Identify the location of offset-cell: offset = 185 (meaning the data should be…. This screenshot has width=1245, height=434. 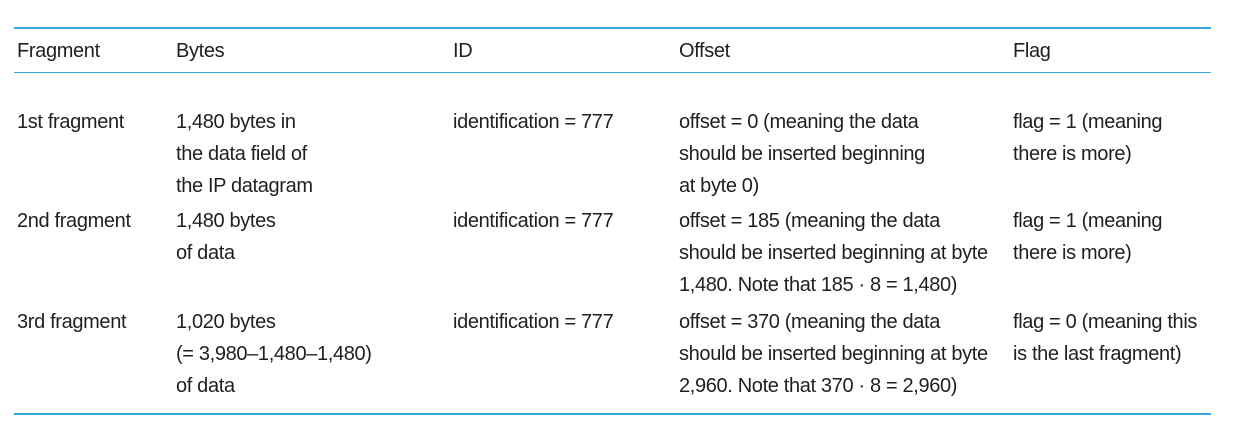
(833, 253).